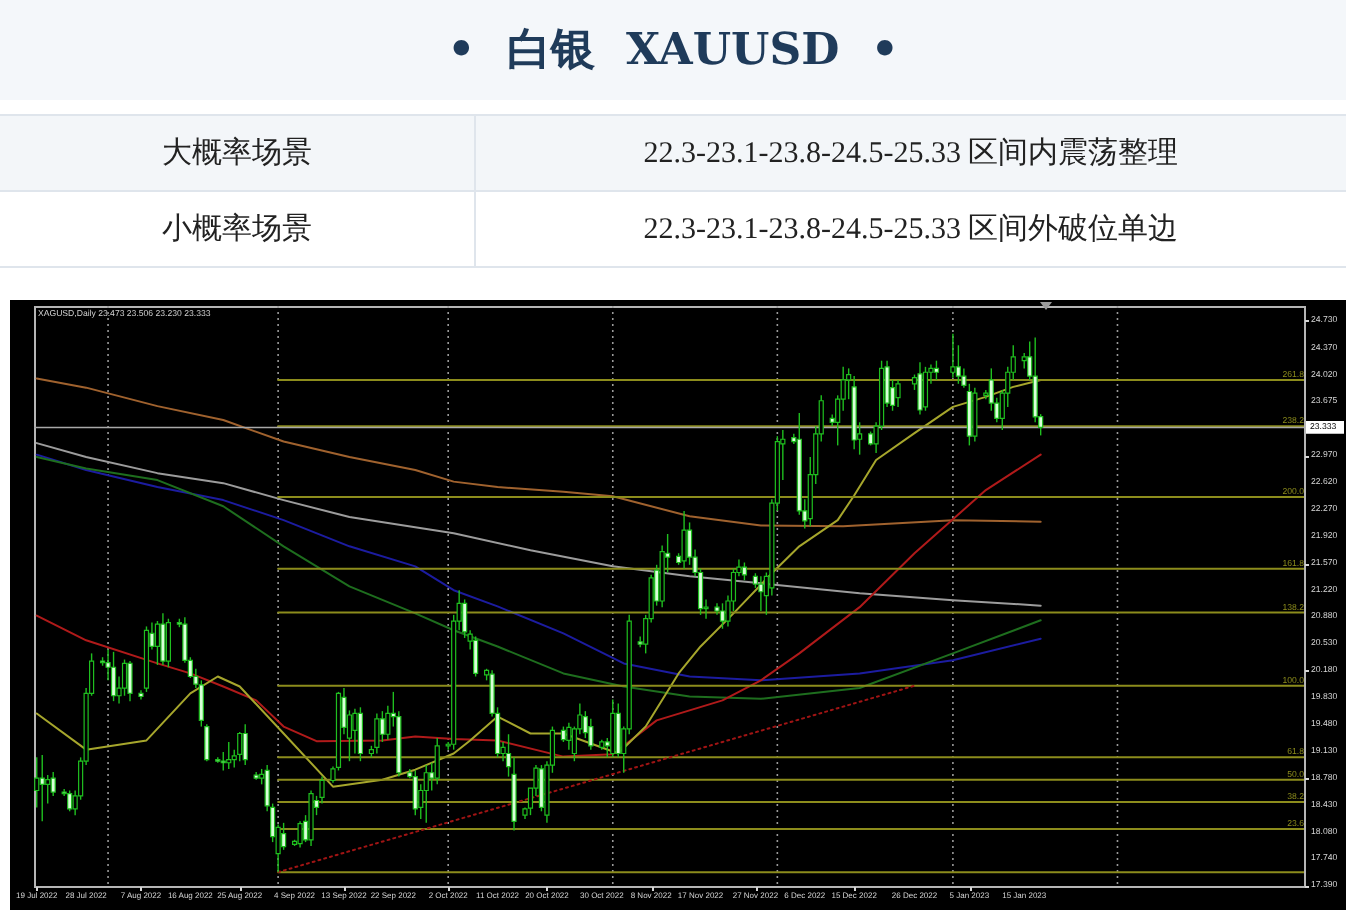 The height and width of the screenshot is (914, 1346). What do you see at coordinates (910, 229) in the screenshot?
I see `text: 22.3-23.1-23.8-24.5-25.33 区间外破位单边` at bounding box center [910, 229].